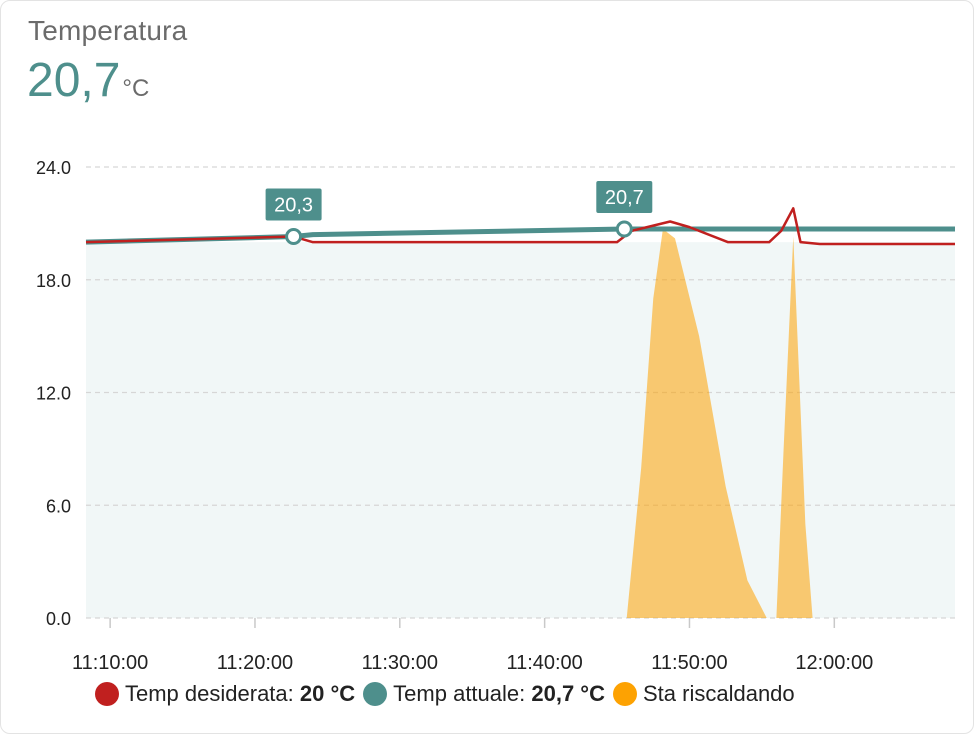 This screenshot has width=976, height=736. I want to click on legend-label-actual: Temp attuale:, so click(459, 693).